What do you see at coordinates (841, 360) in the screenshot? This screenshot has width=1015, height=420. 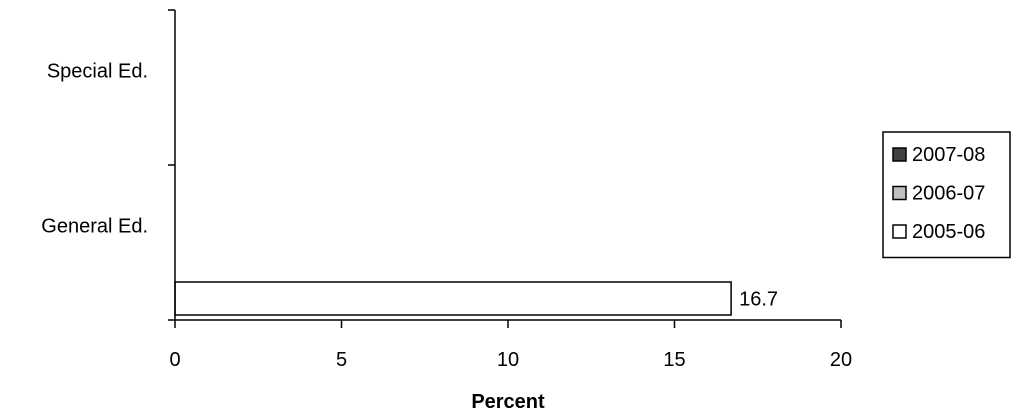 I see `x-tick-label-20: 20` at bounding box center [841, 360].